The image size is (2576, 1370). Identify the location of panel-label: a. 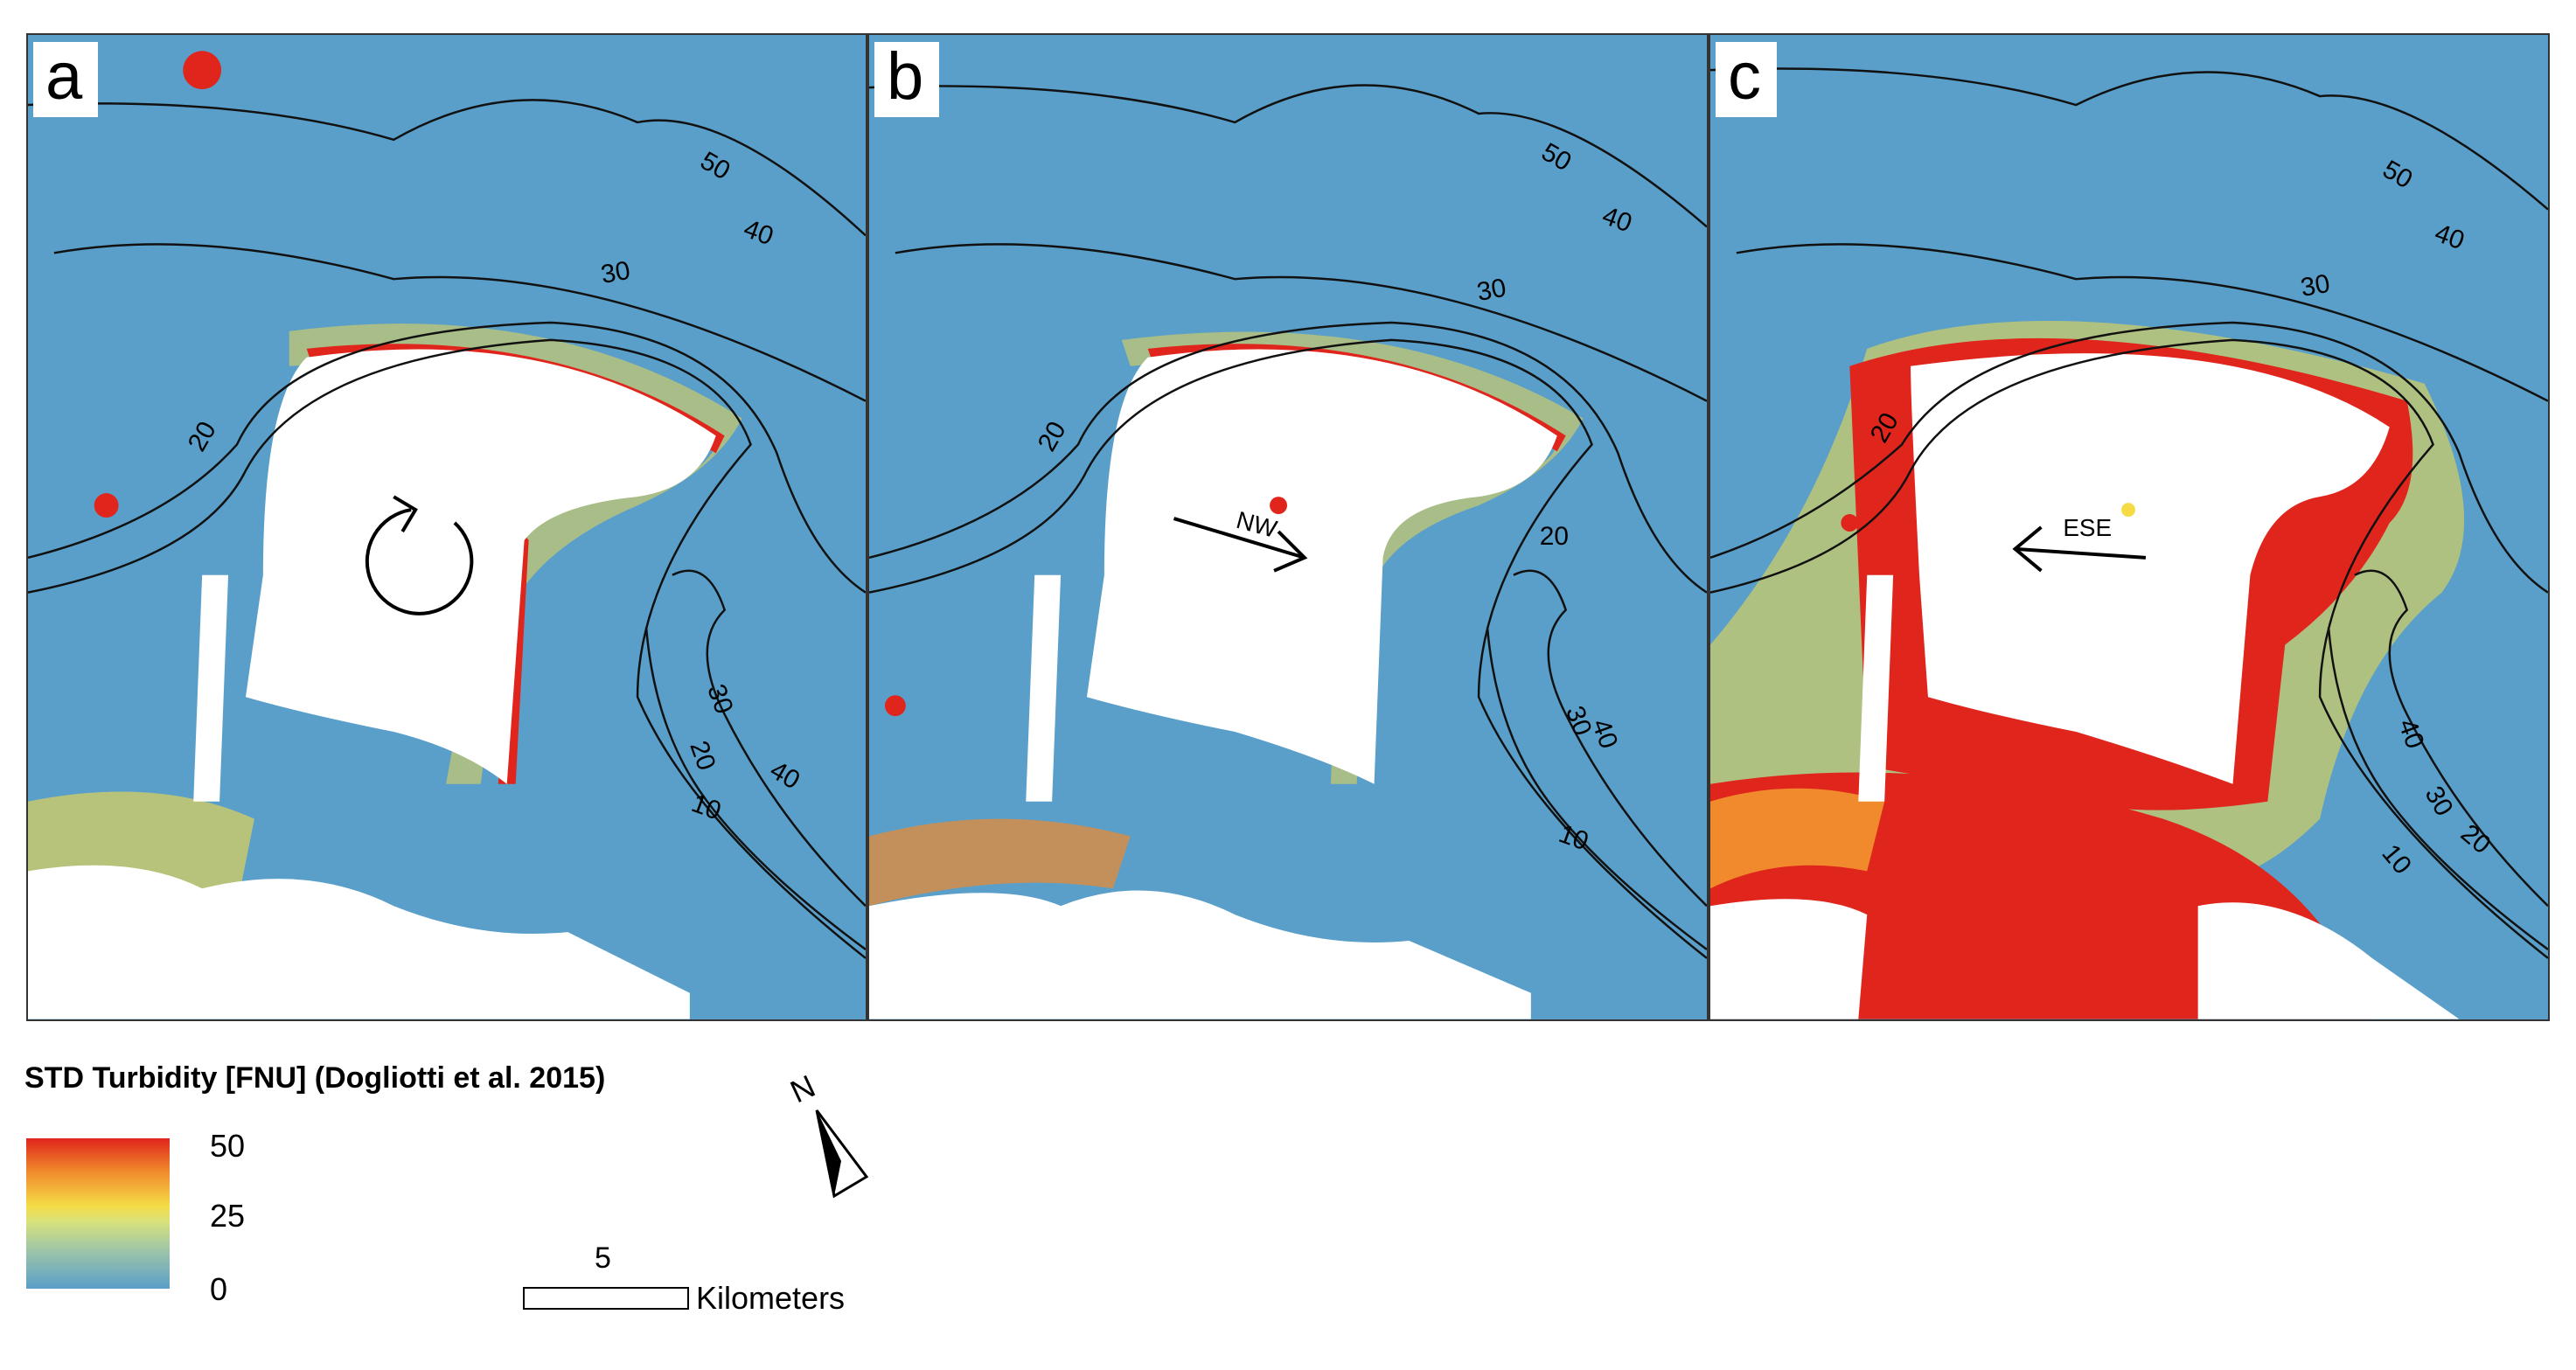
(66, 80).